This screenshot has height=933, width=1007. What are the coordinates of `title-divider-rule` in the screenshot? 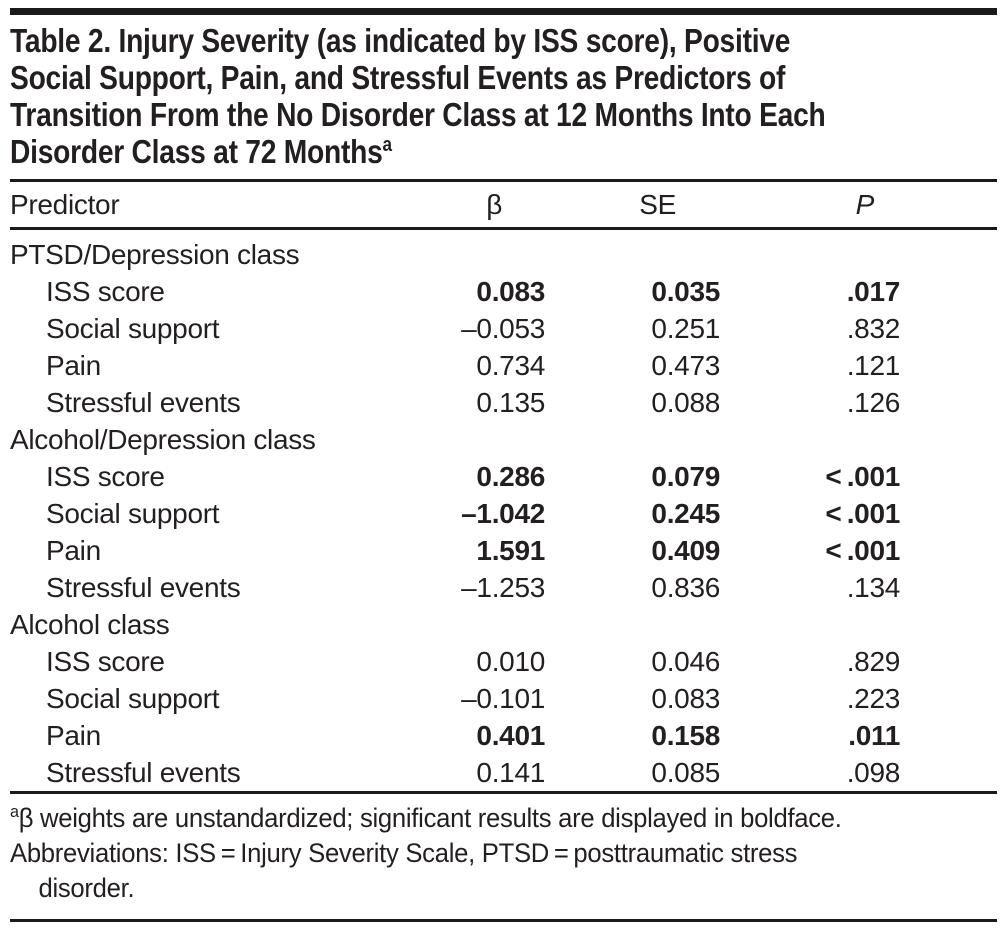 It's located at (503, 180).